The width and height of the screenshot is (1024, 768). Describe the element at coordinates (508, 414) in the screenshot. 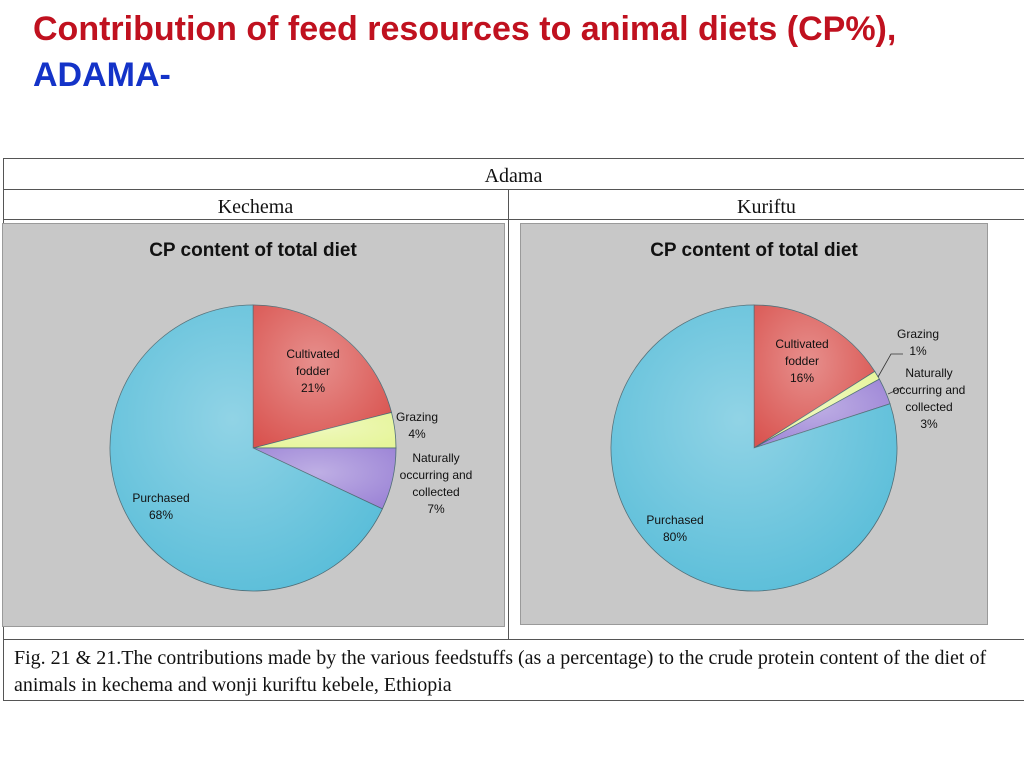

I see `table-col-divider` at that location.